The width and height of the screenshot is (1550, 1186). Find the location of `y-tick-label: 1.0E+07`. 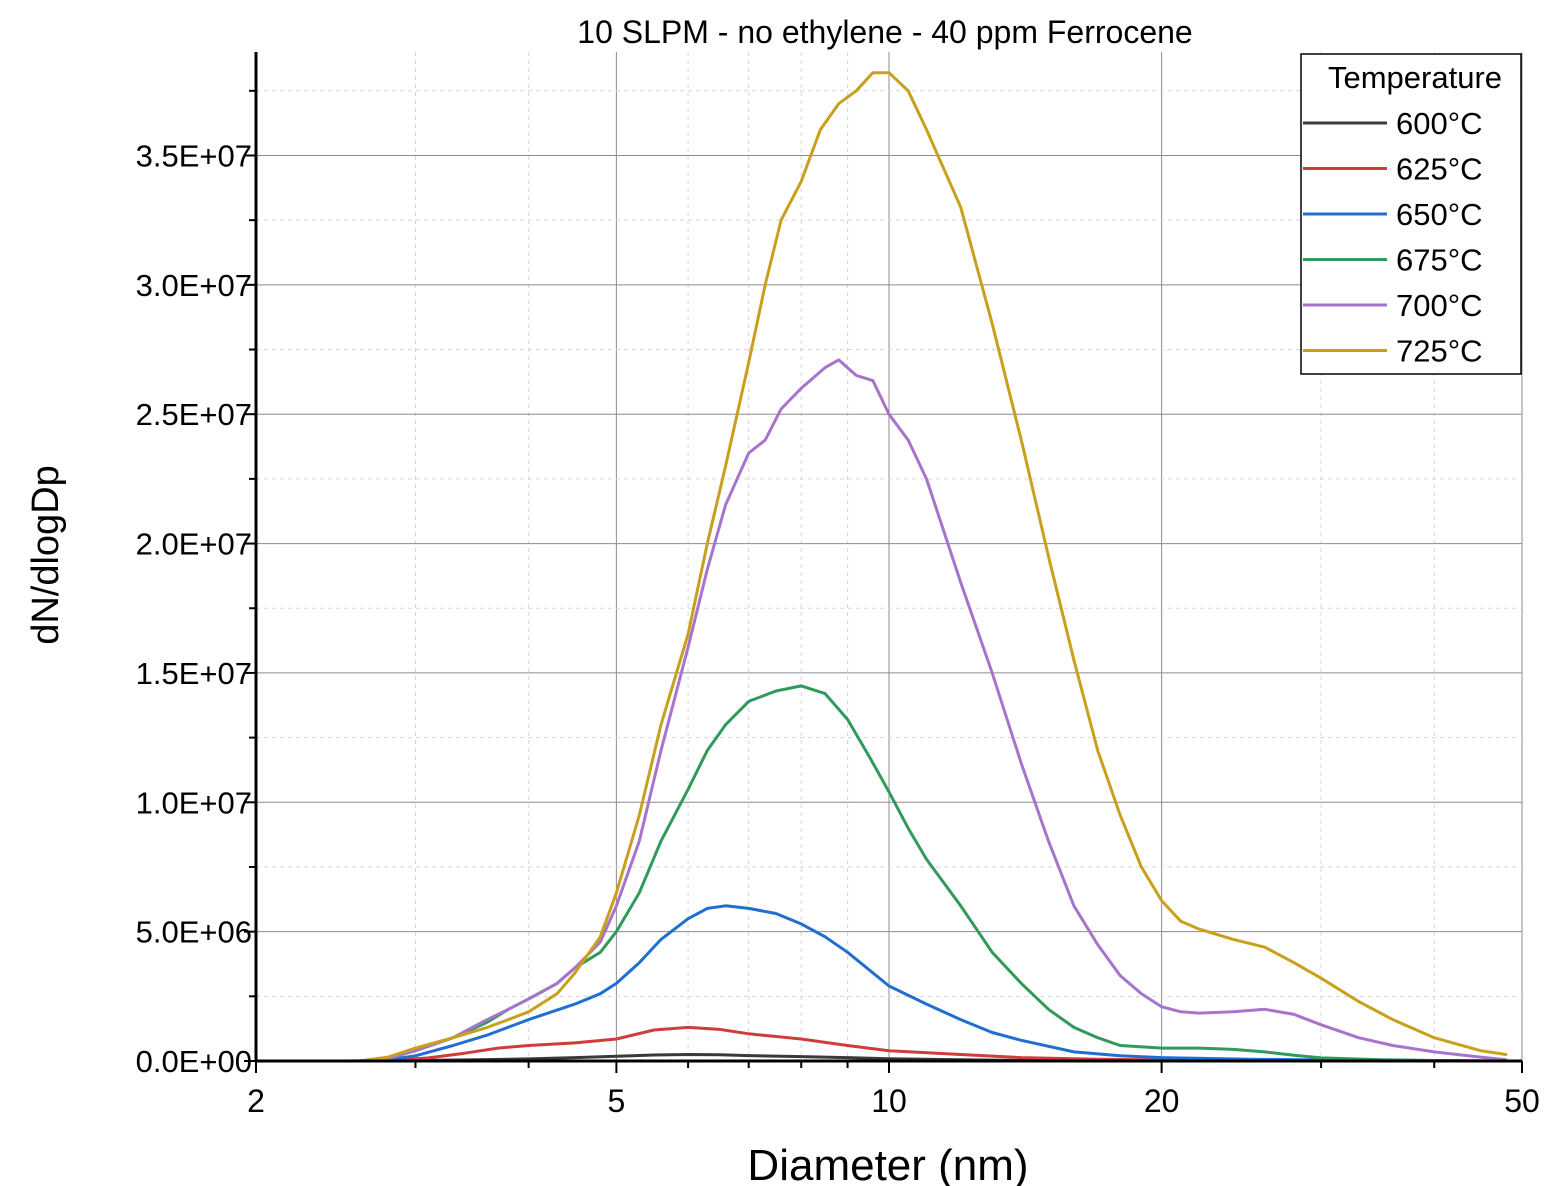

y-tick-label: 1.0E+07 is located at coordinates (194, 802).